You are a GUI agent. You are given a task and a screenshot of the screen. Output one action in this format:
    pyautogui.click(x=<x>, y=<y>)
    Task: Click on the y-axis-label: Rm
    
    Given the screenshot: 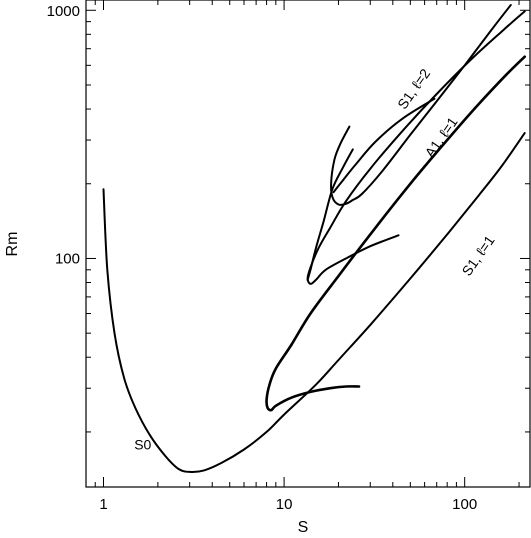 What is the action you would take?
    pyautogui.click(x=12, y=244)
    